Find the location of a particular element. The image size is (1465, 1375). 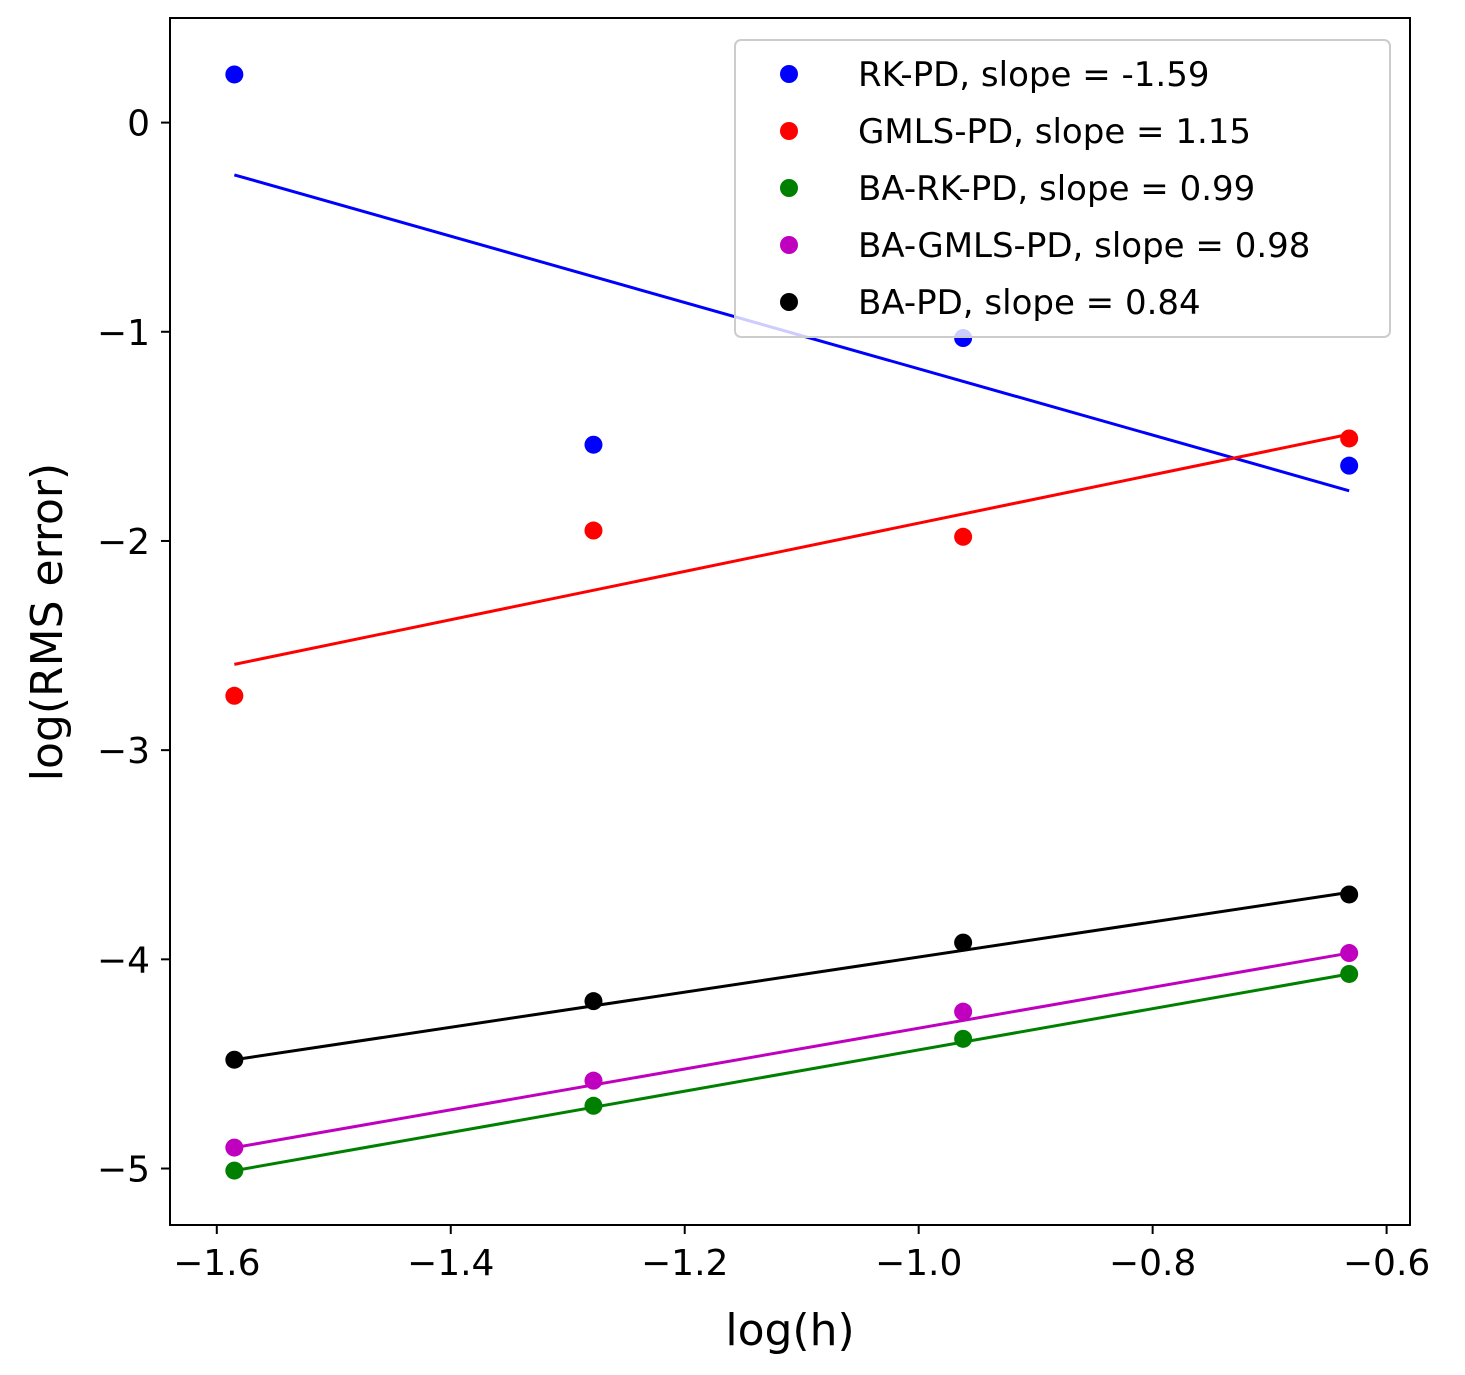

x-tick-label: −1.0 is located at coordinates (918, 1263).